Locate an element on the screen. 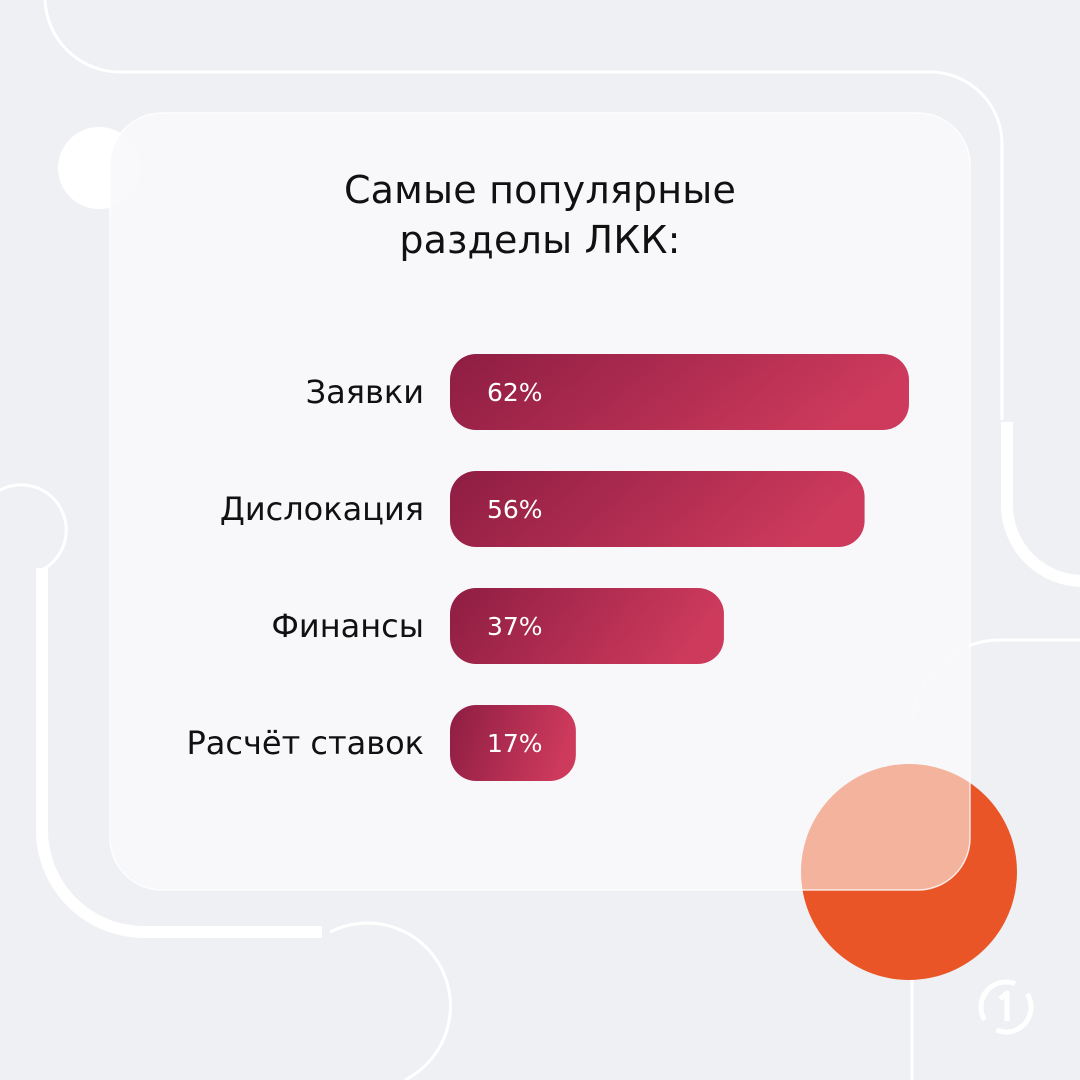 This screenshot has height=1080, width=1080. value-label: 17% is located at coordinates (515, 743).